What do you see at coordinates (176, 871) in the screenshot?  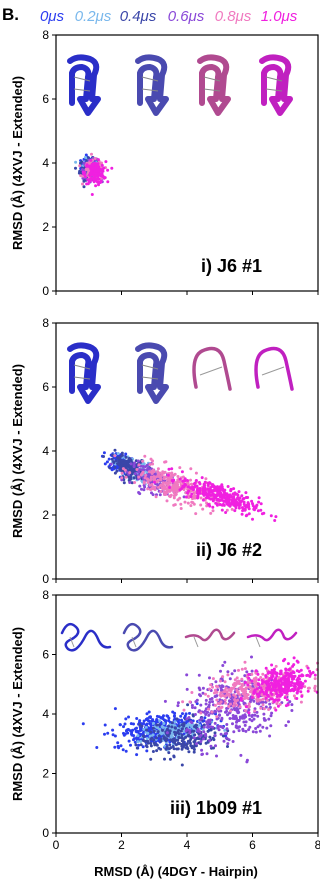 I see `x-axis-title: RMSD (Å) (4DGY - Hairpin)` at bounding box center [176, 871].